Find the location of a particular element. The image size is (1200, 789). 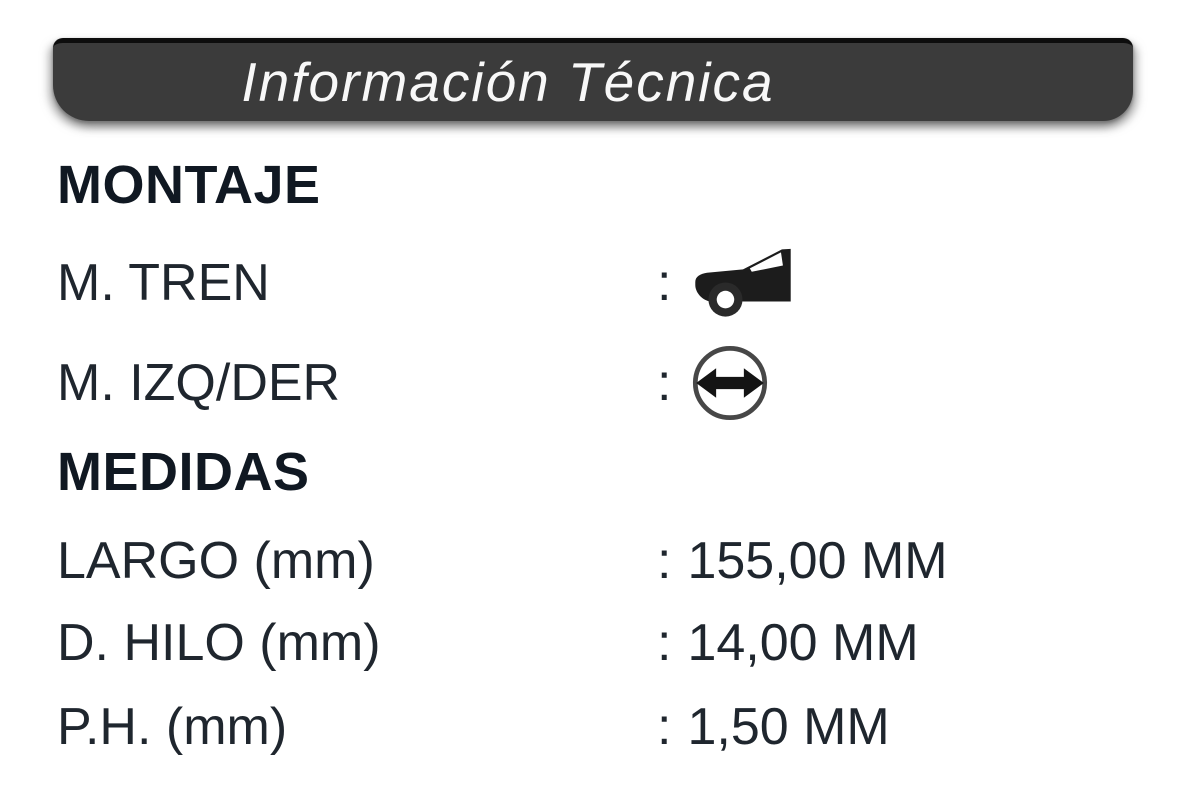

row-label-p-h: P.H. (mm) is located at coordinates (172, 727).